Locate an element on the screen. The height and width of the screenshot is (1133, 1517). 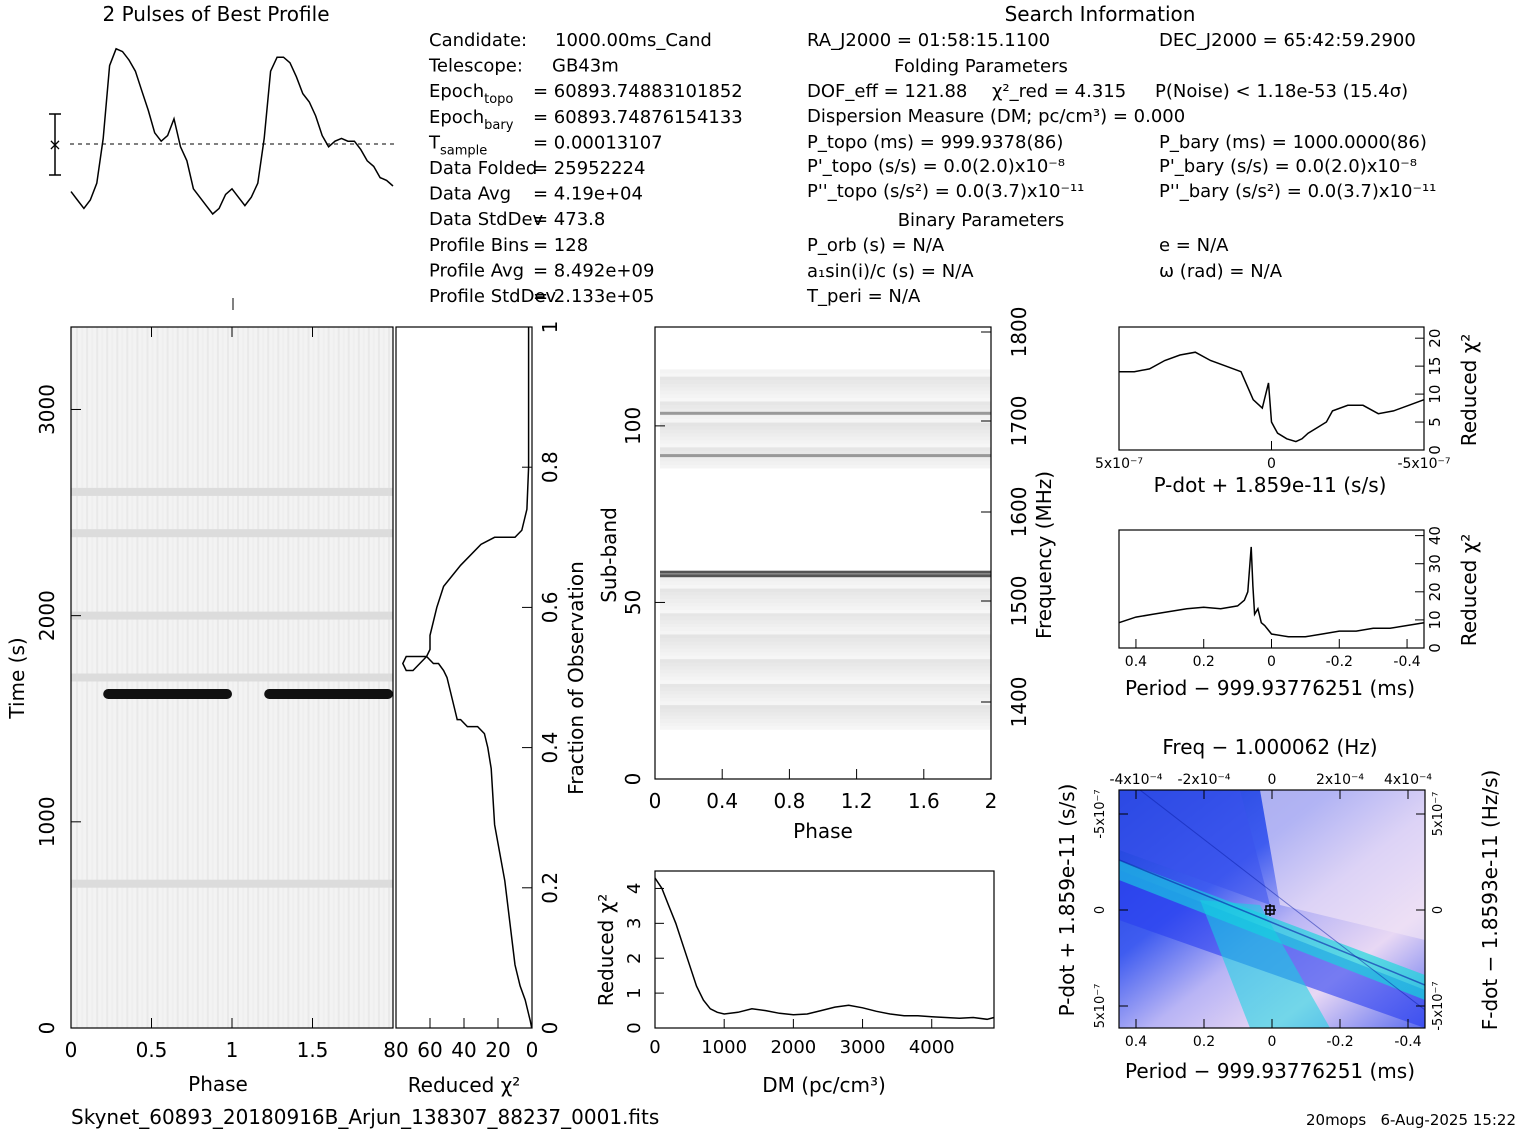
dm-text: Dispersion Measure (DM; pc/cm³) = 0.000 is located at coordinates (996, 116).